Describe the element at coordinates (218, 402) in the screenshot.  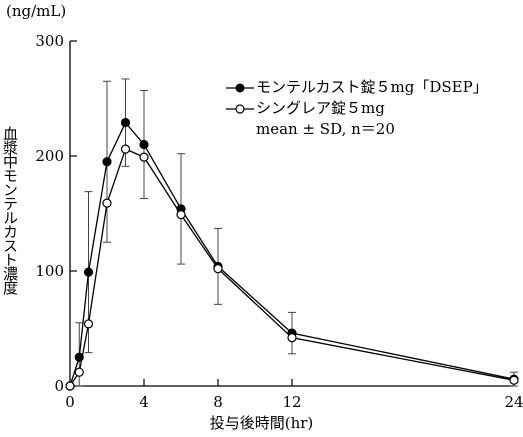
I see `x-tick-label: 8` at that location.